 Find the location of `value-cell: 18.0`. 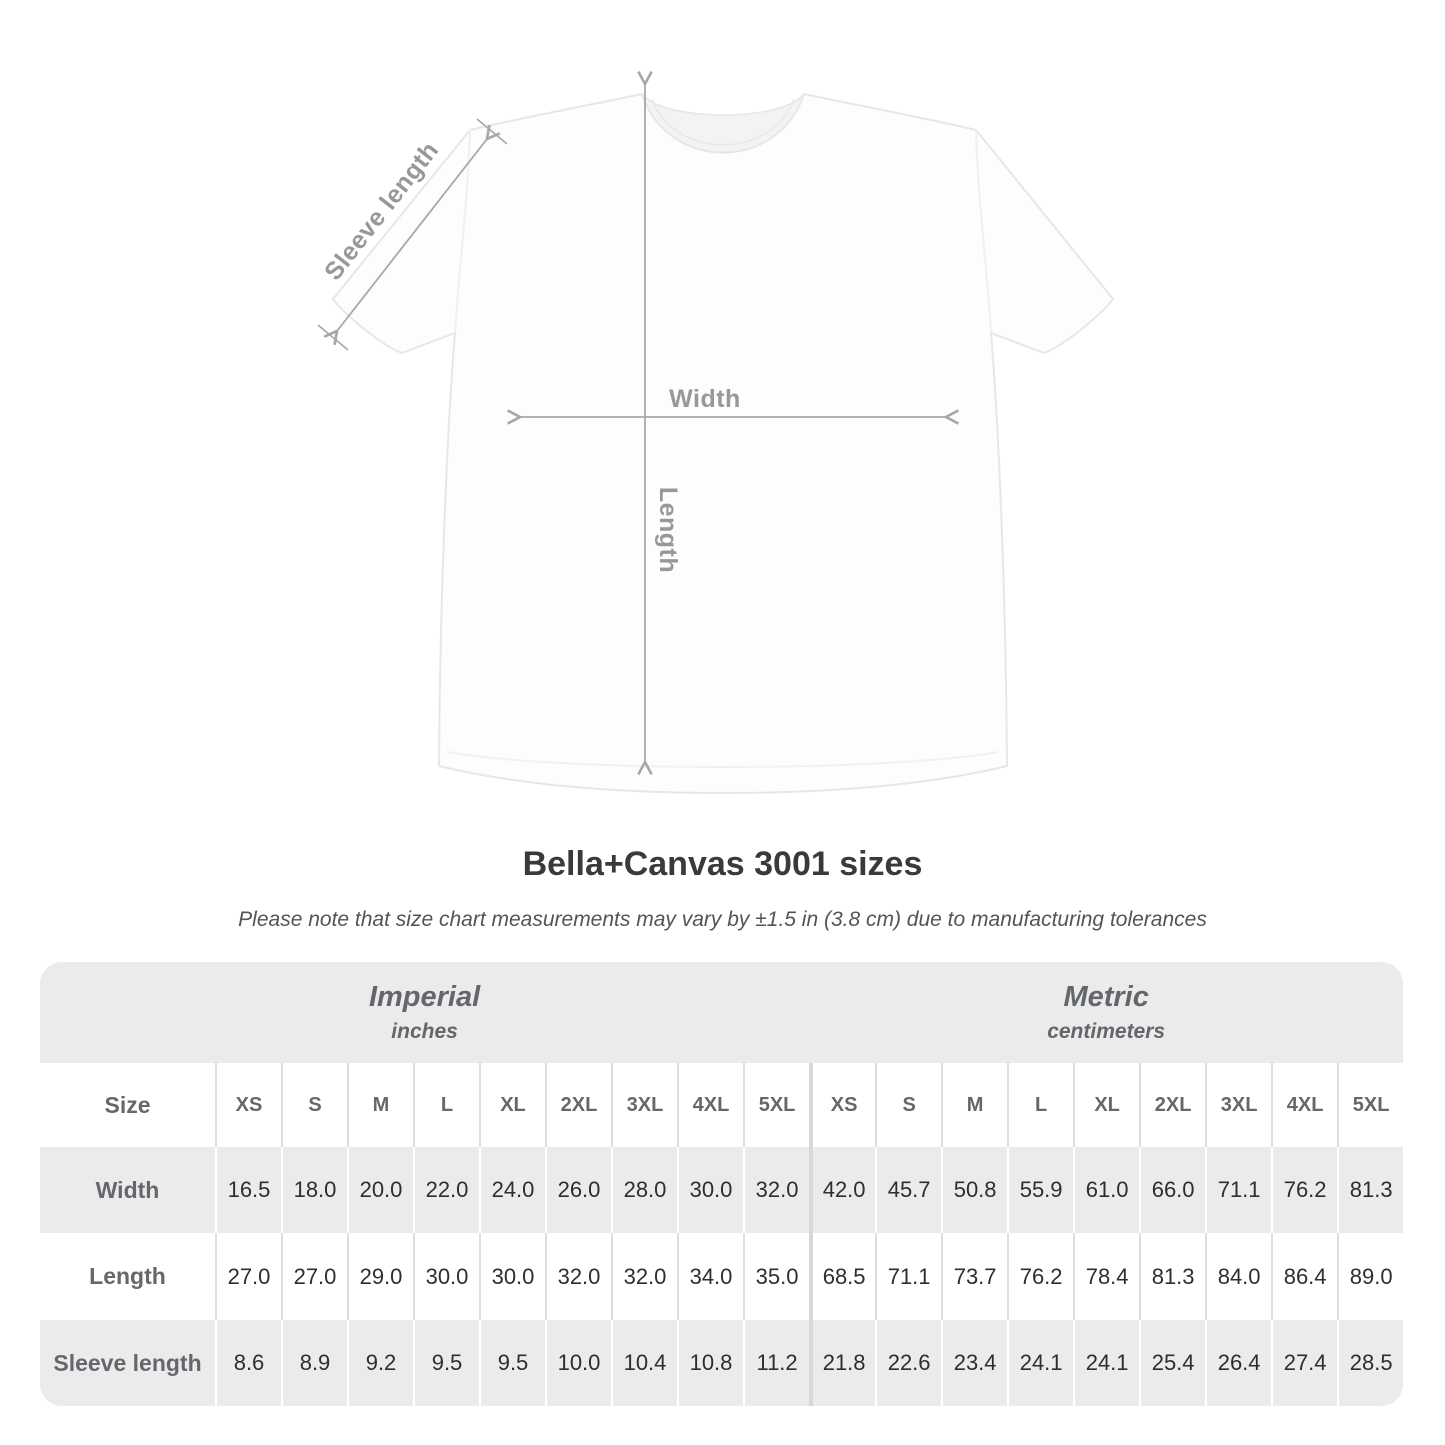

value-cell: 18.0 is located at coordinates (314, 1190).